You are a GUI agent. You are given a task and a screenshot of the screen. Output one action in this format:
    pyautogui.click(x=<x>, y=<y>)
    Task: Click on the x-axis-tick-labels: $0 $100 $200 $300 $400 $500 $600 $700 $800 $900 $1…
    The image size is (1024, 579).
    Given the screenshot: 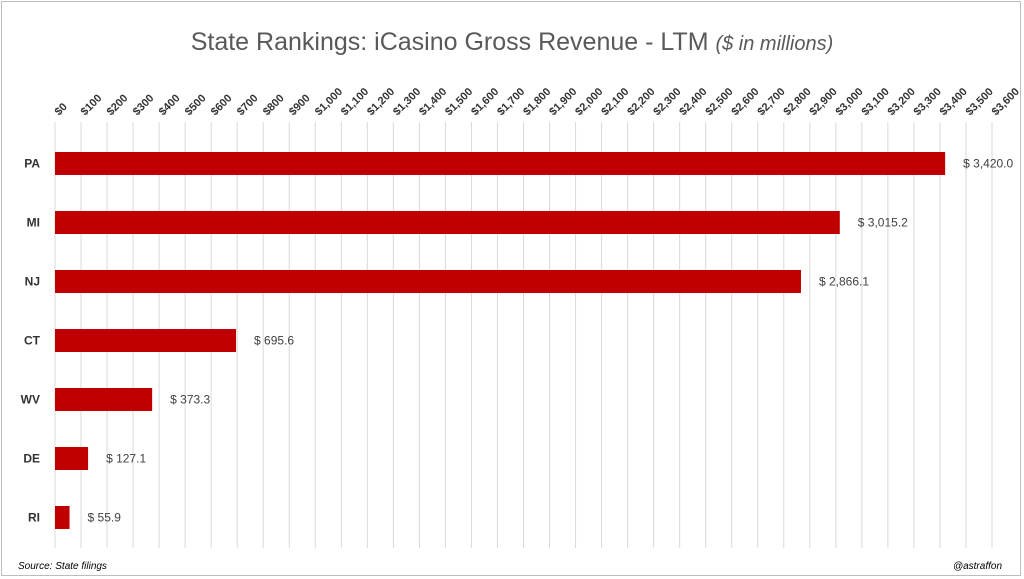 What is the action you would take?
    pyautogui.click(x=537, y=102)
    